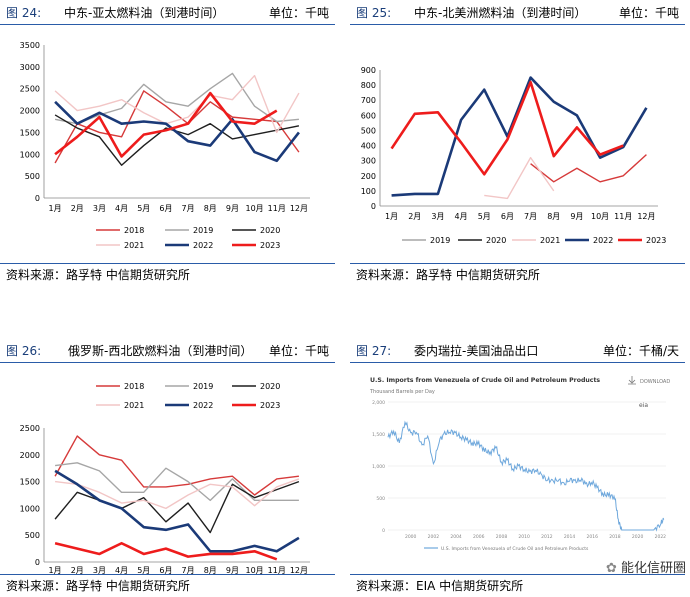  I want to click on y-tick-label: 800, so click(368, 85).